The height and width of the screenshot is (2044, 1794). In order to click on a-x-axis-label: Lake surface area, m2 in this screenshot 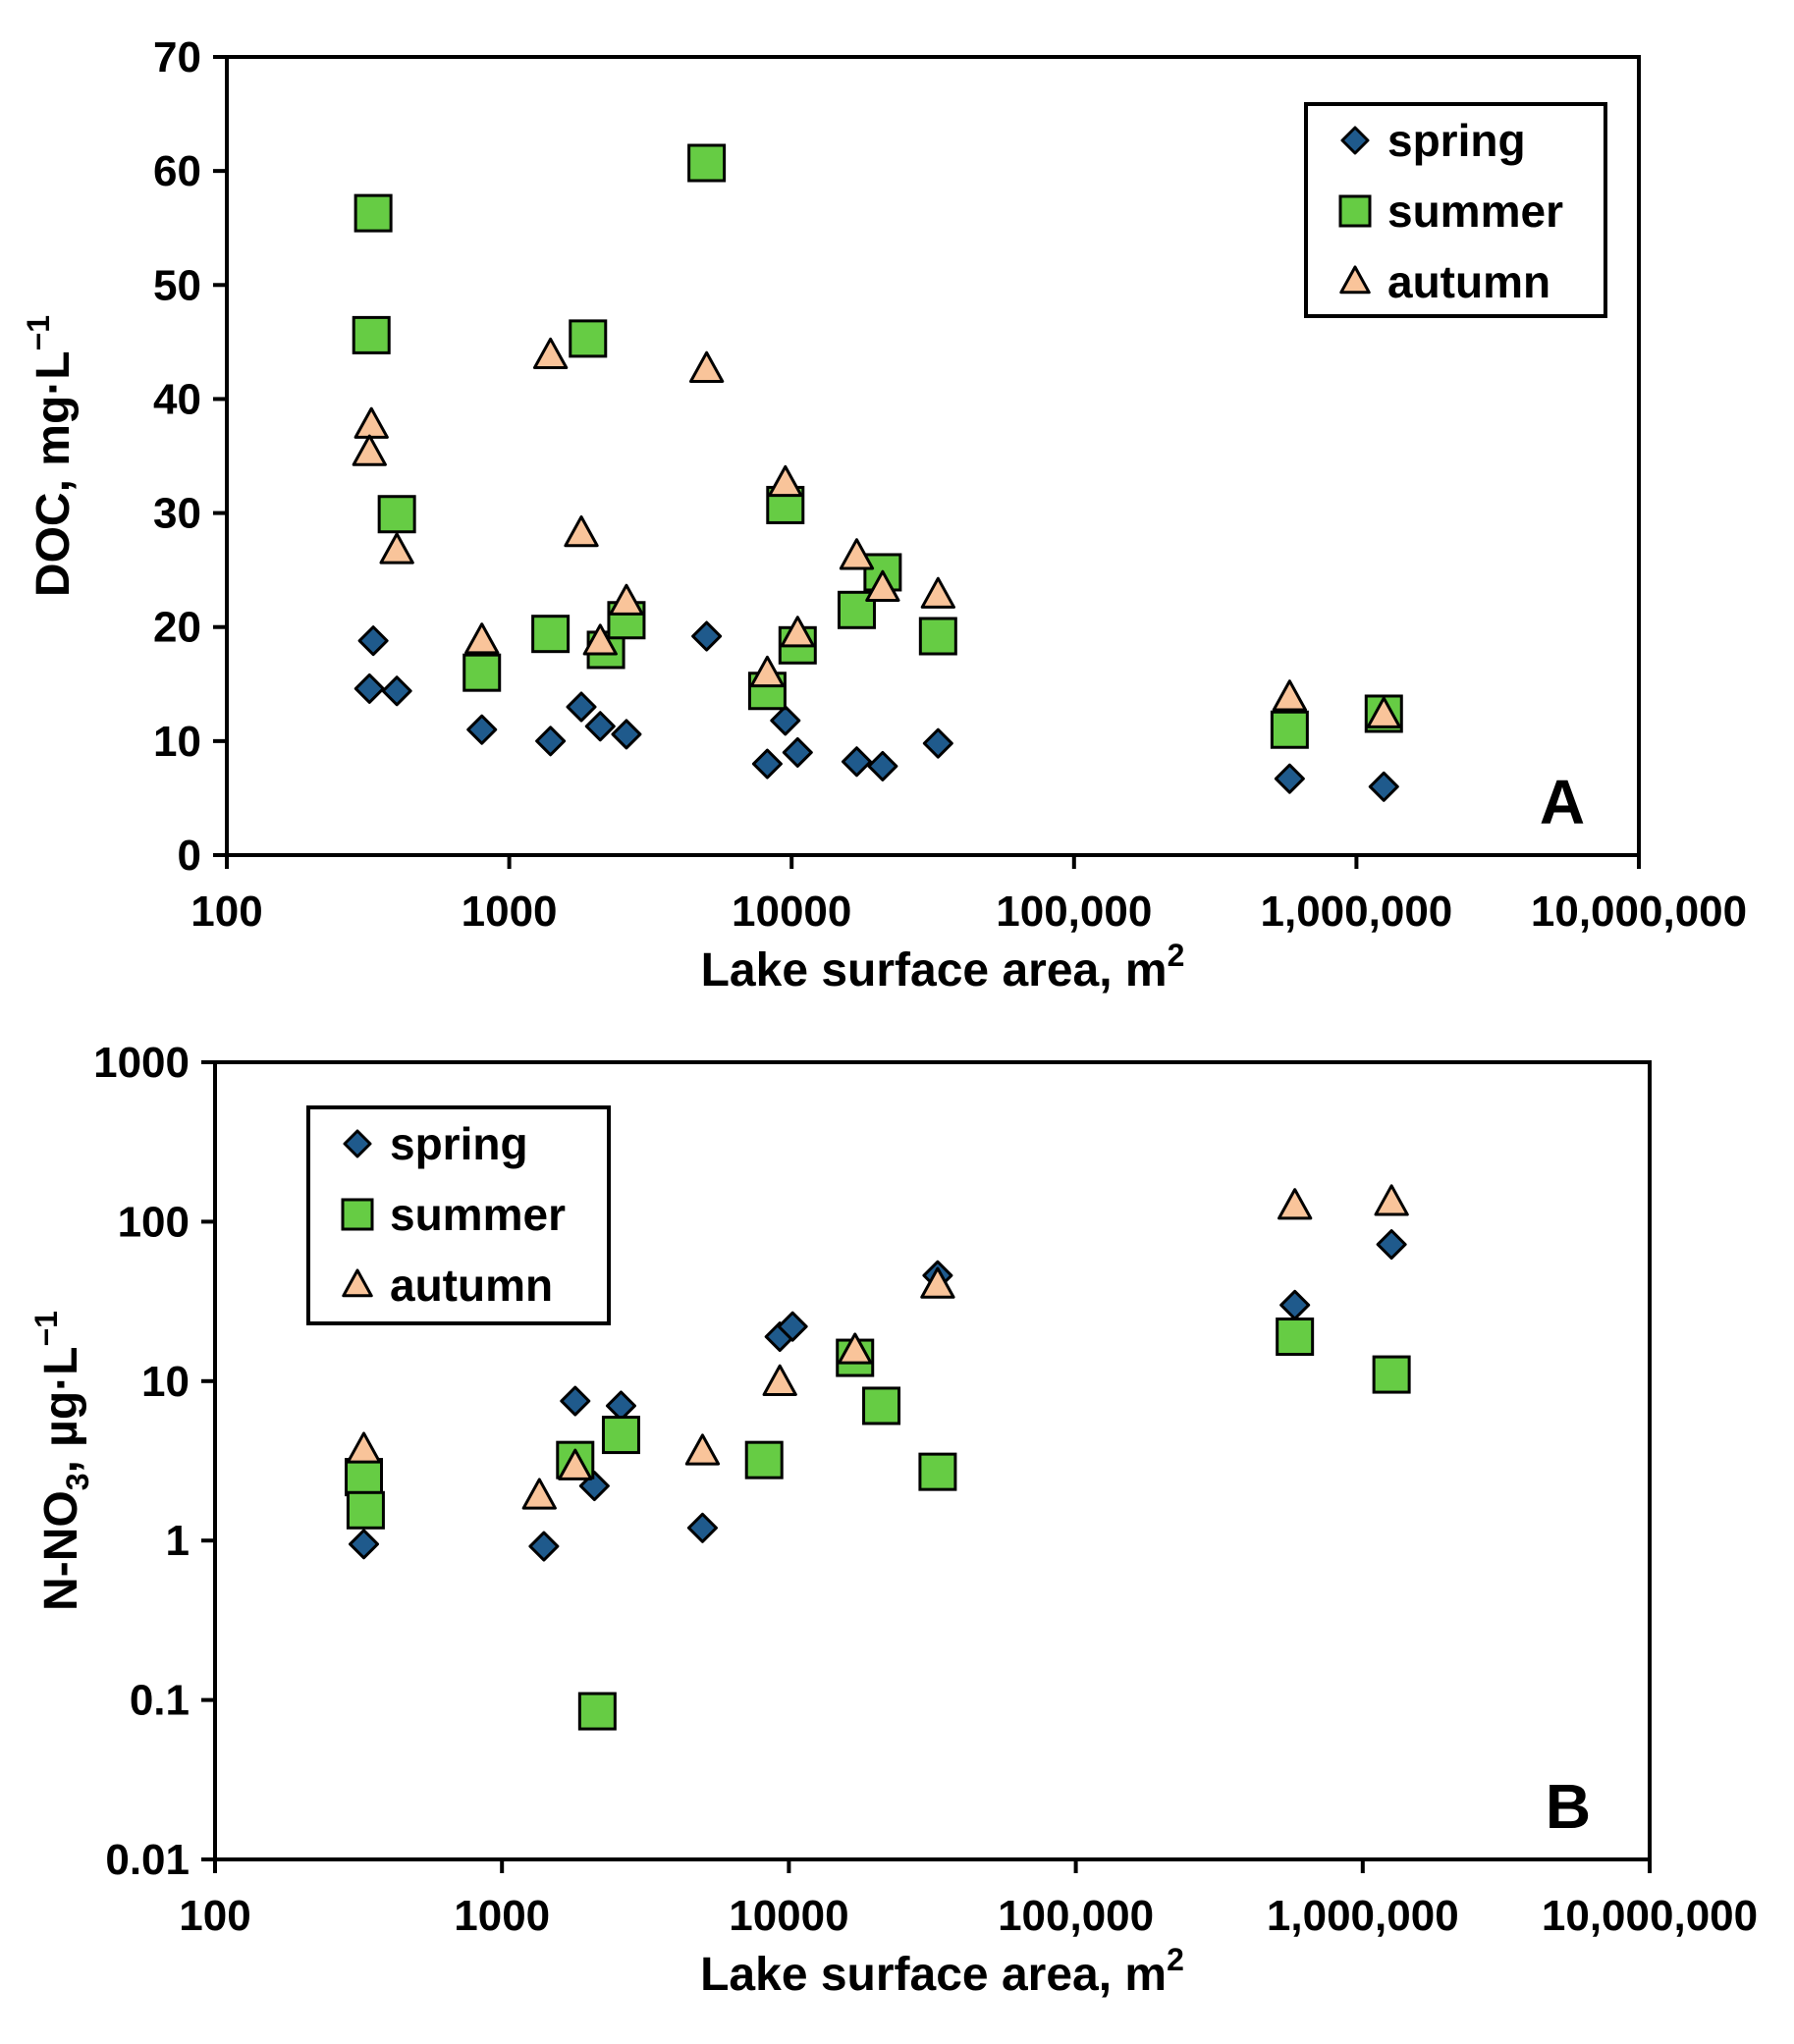, I will do `click(943, 967)`.